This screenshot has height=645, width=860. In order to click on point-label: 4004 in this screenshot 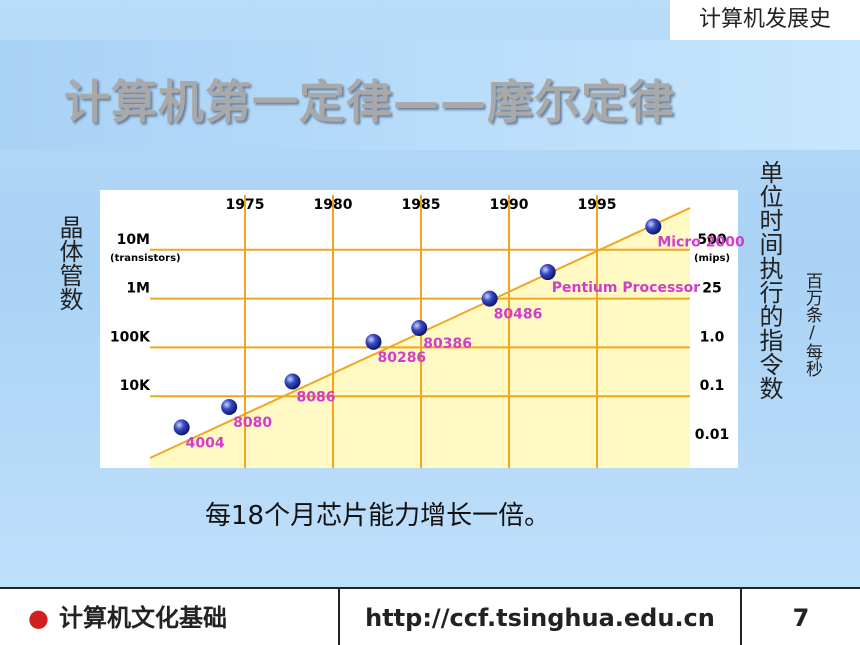, I will do `click(205, 443)`.